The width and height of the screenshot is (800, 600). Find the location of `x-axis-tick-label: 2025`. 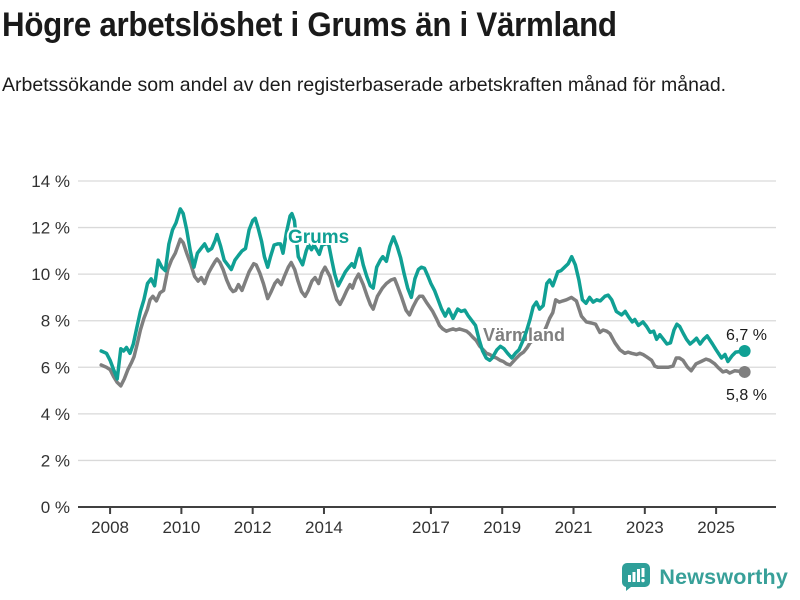

x-axis-tick-label: 2025 is located at coordinates (716, 527).